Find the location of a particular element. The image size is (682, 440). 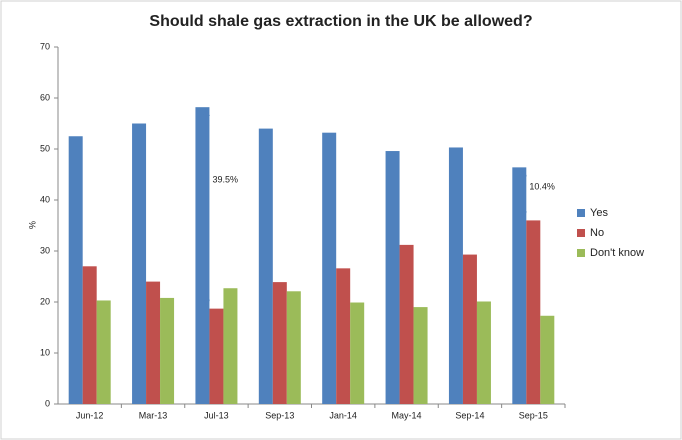

y-tick-label: 50 is located at coordinates (45, 148).